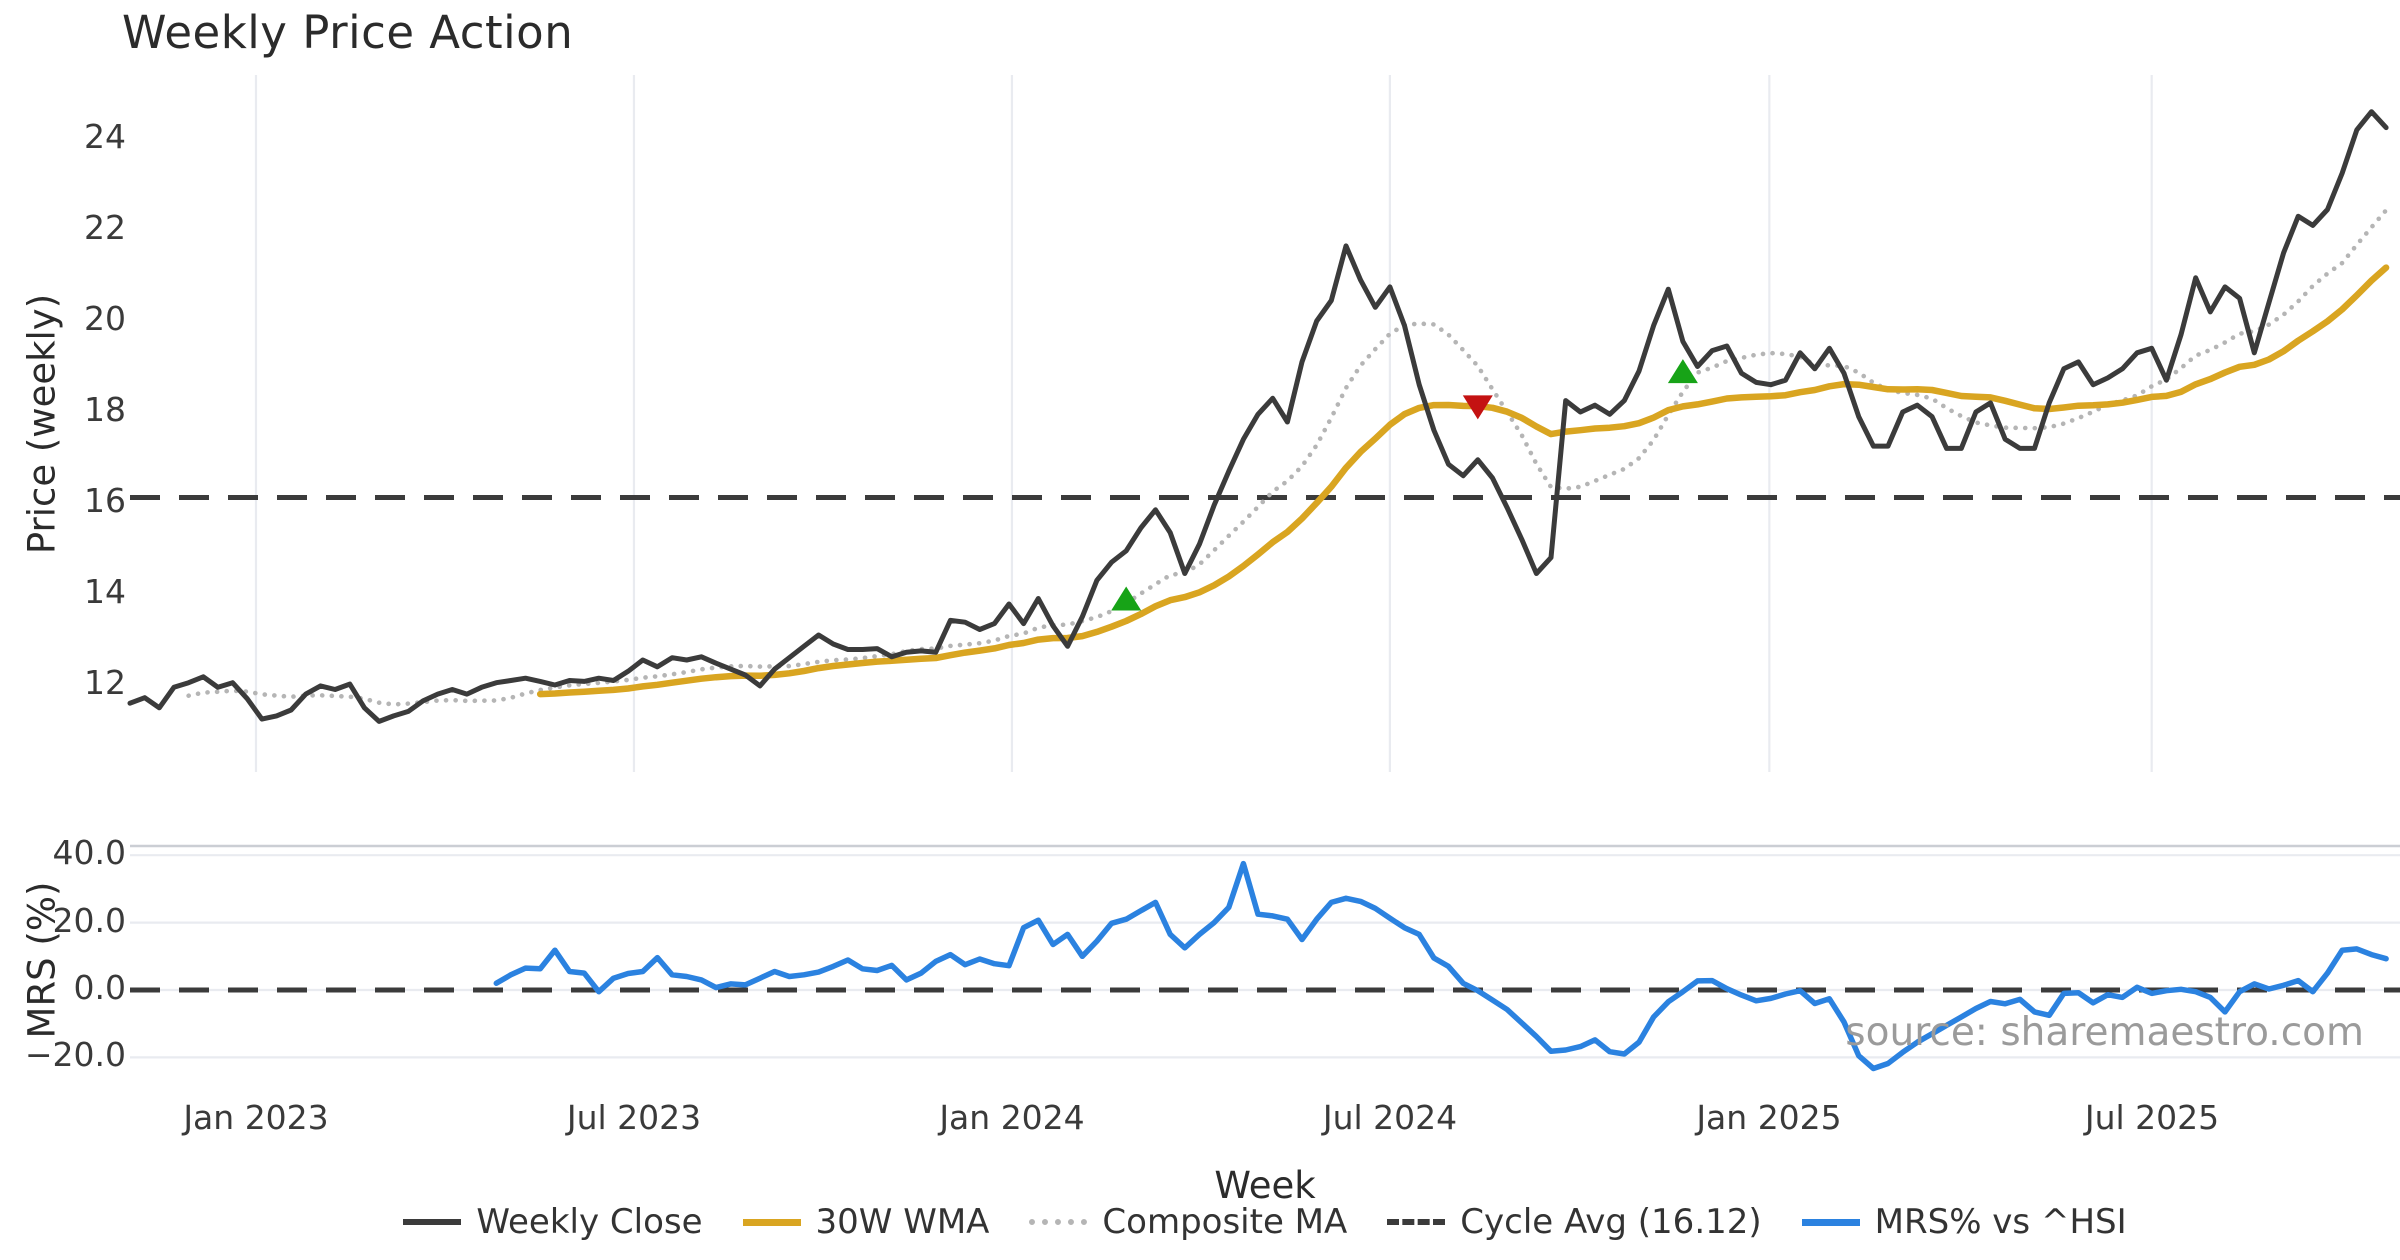  I want to click on price-tick-label: 16, so click(105, 500).